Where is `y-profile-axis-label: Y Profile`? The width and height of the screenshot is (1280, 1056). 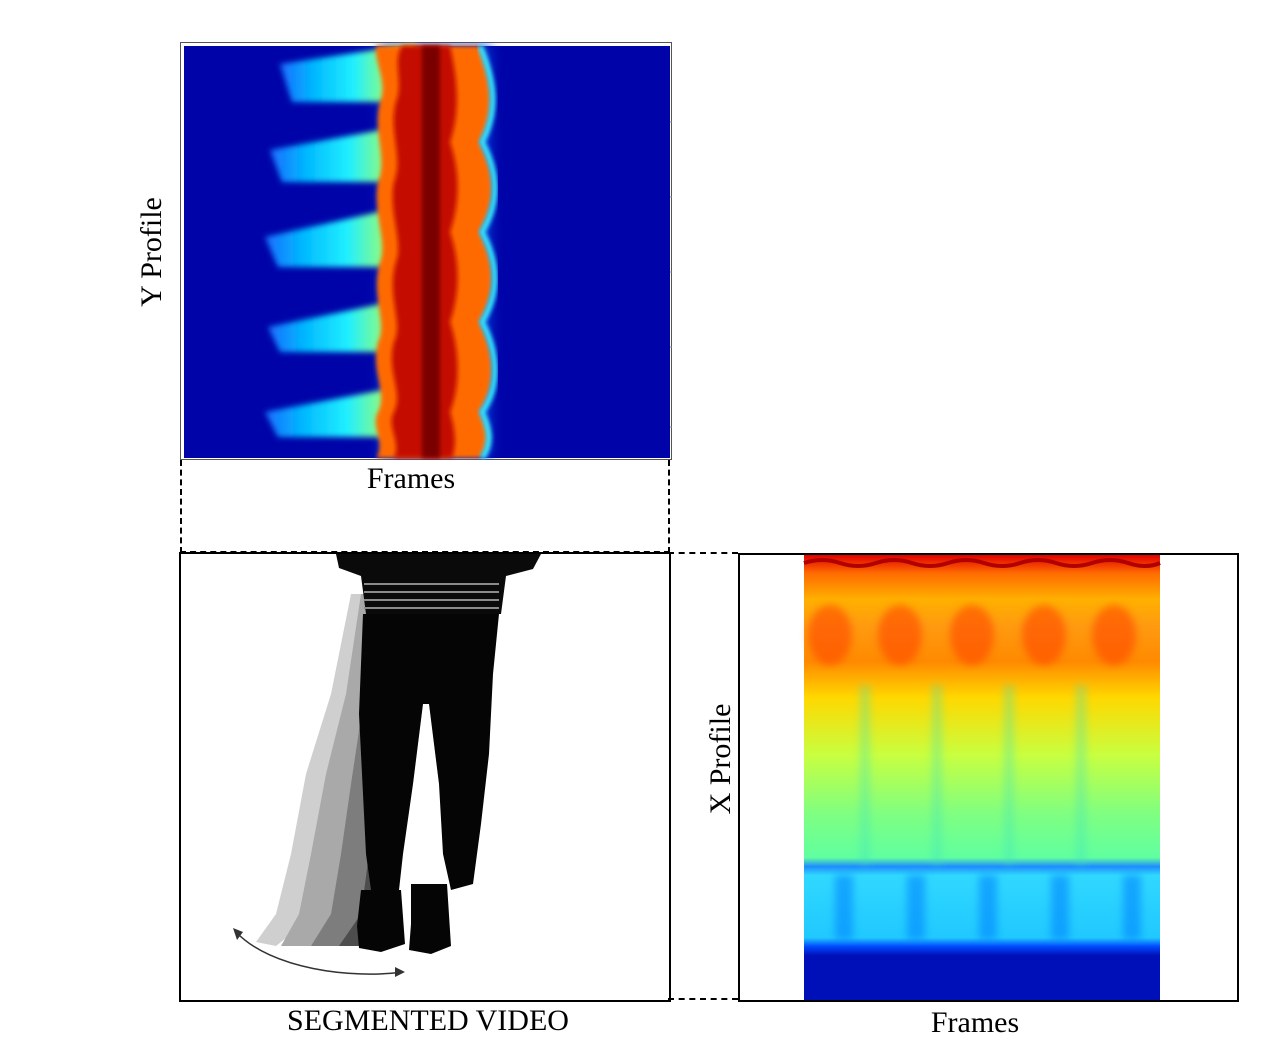
y-profile-axis-label: Y Profile is located at coordinates (151, 252).